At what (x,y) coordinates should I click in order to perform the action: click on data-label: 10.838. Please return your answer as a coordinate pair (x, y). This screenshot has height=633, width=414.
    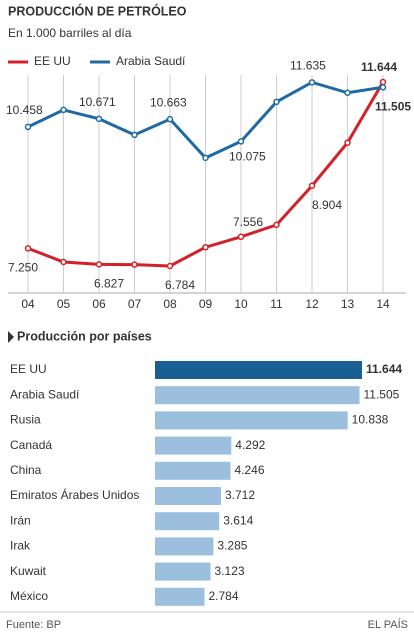
    Looking at the image, I should click on (370, 420).